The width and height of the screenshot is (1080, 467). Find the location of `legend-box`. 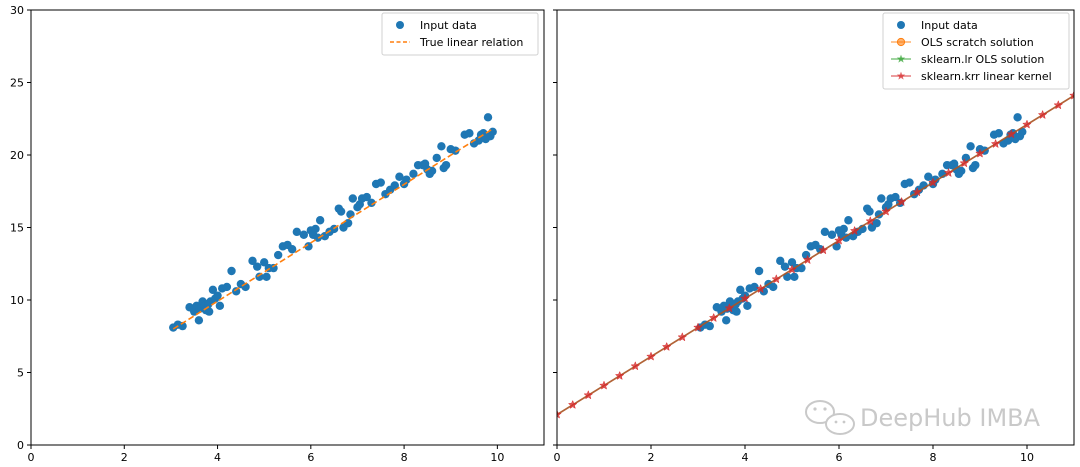

legend-box is located at coordinates (976, 51).